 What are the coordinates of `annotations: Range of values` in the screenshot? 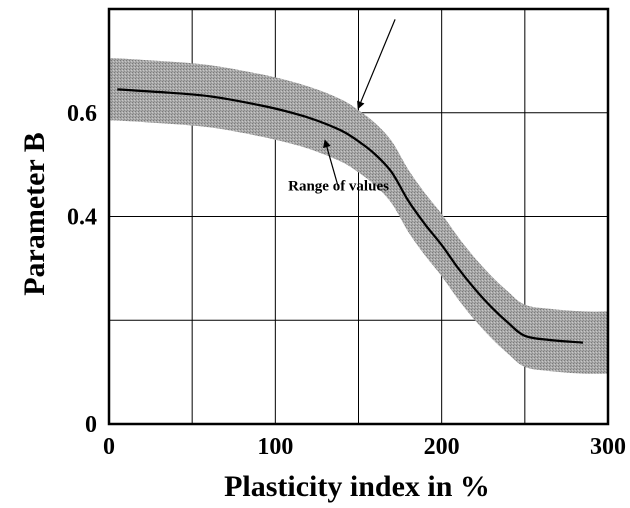 It's located at (338, 187).